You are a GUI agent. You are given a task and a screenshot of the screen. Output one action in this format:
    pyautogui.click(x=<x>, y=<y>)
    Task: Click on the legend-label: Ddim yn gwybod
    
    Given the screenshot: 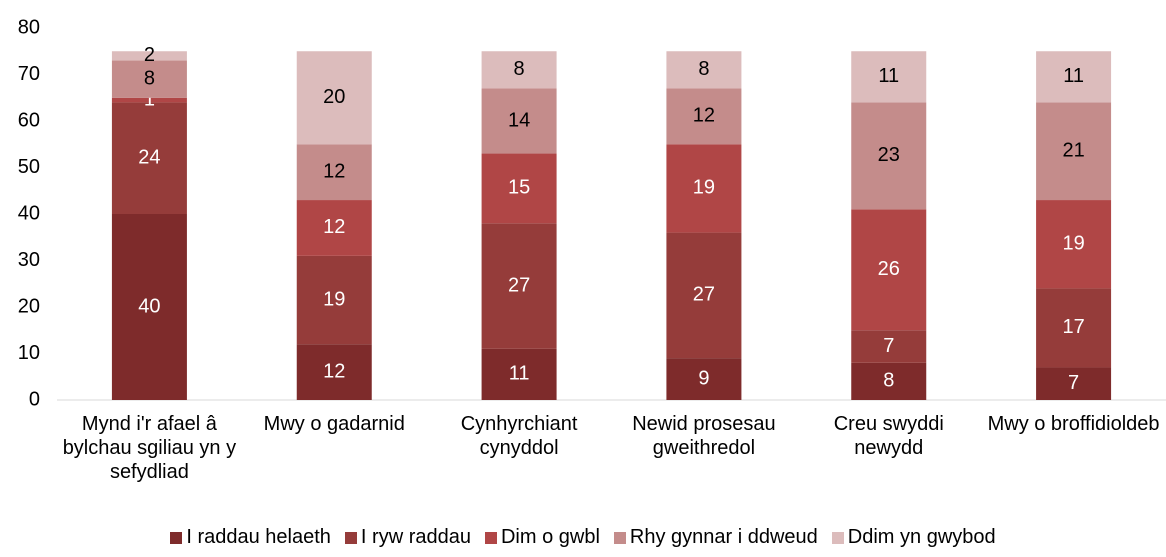 What is the action you would take?
    pyautogui.click(x=921, y=537)
    